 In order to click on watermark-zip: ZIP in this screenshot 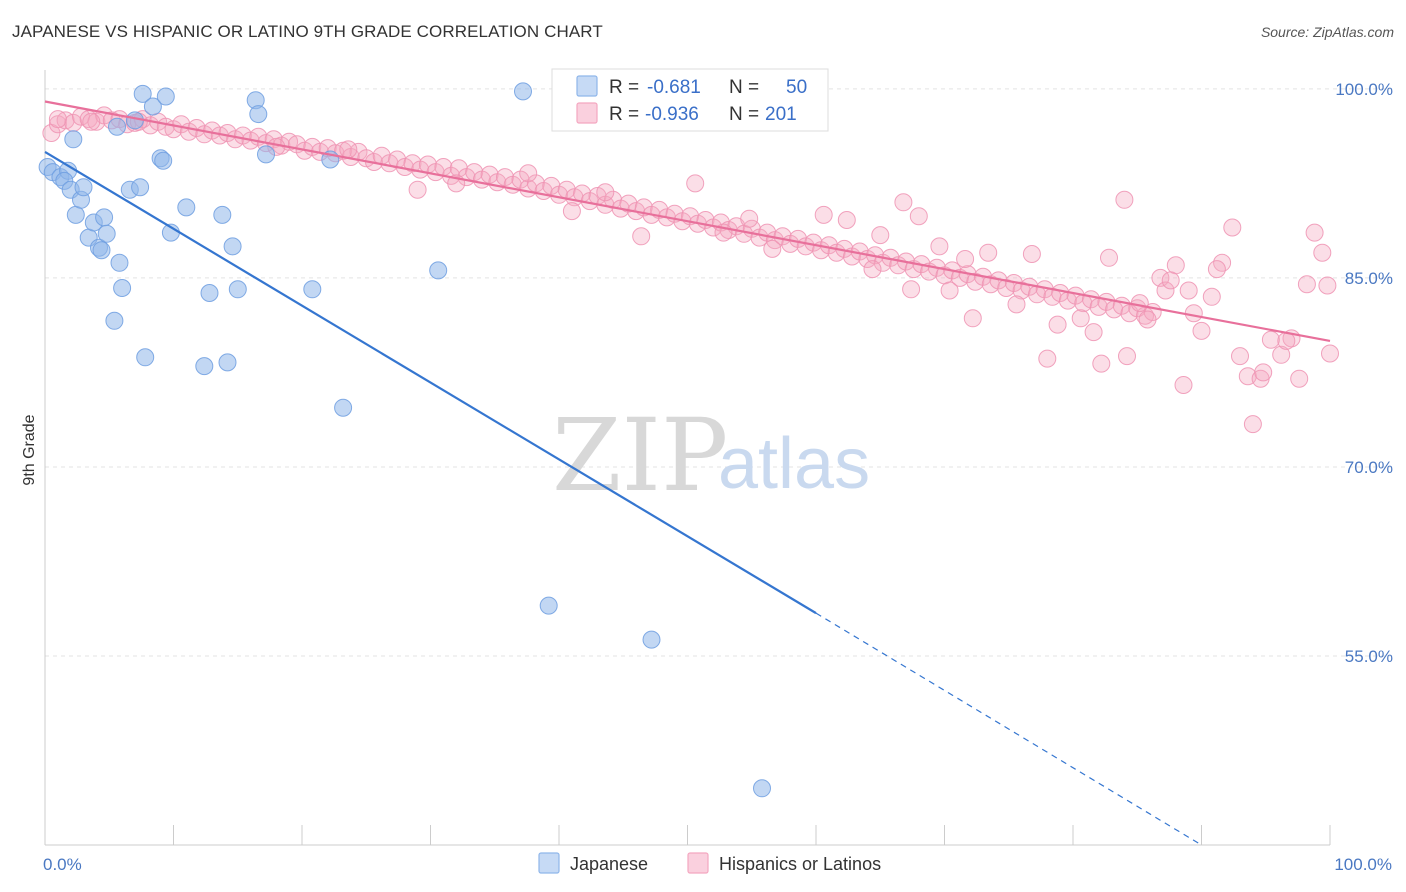, I will do `click(640, 455)`.